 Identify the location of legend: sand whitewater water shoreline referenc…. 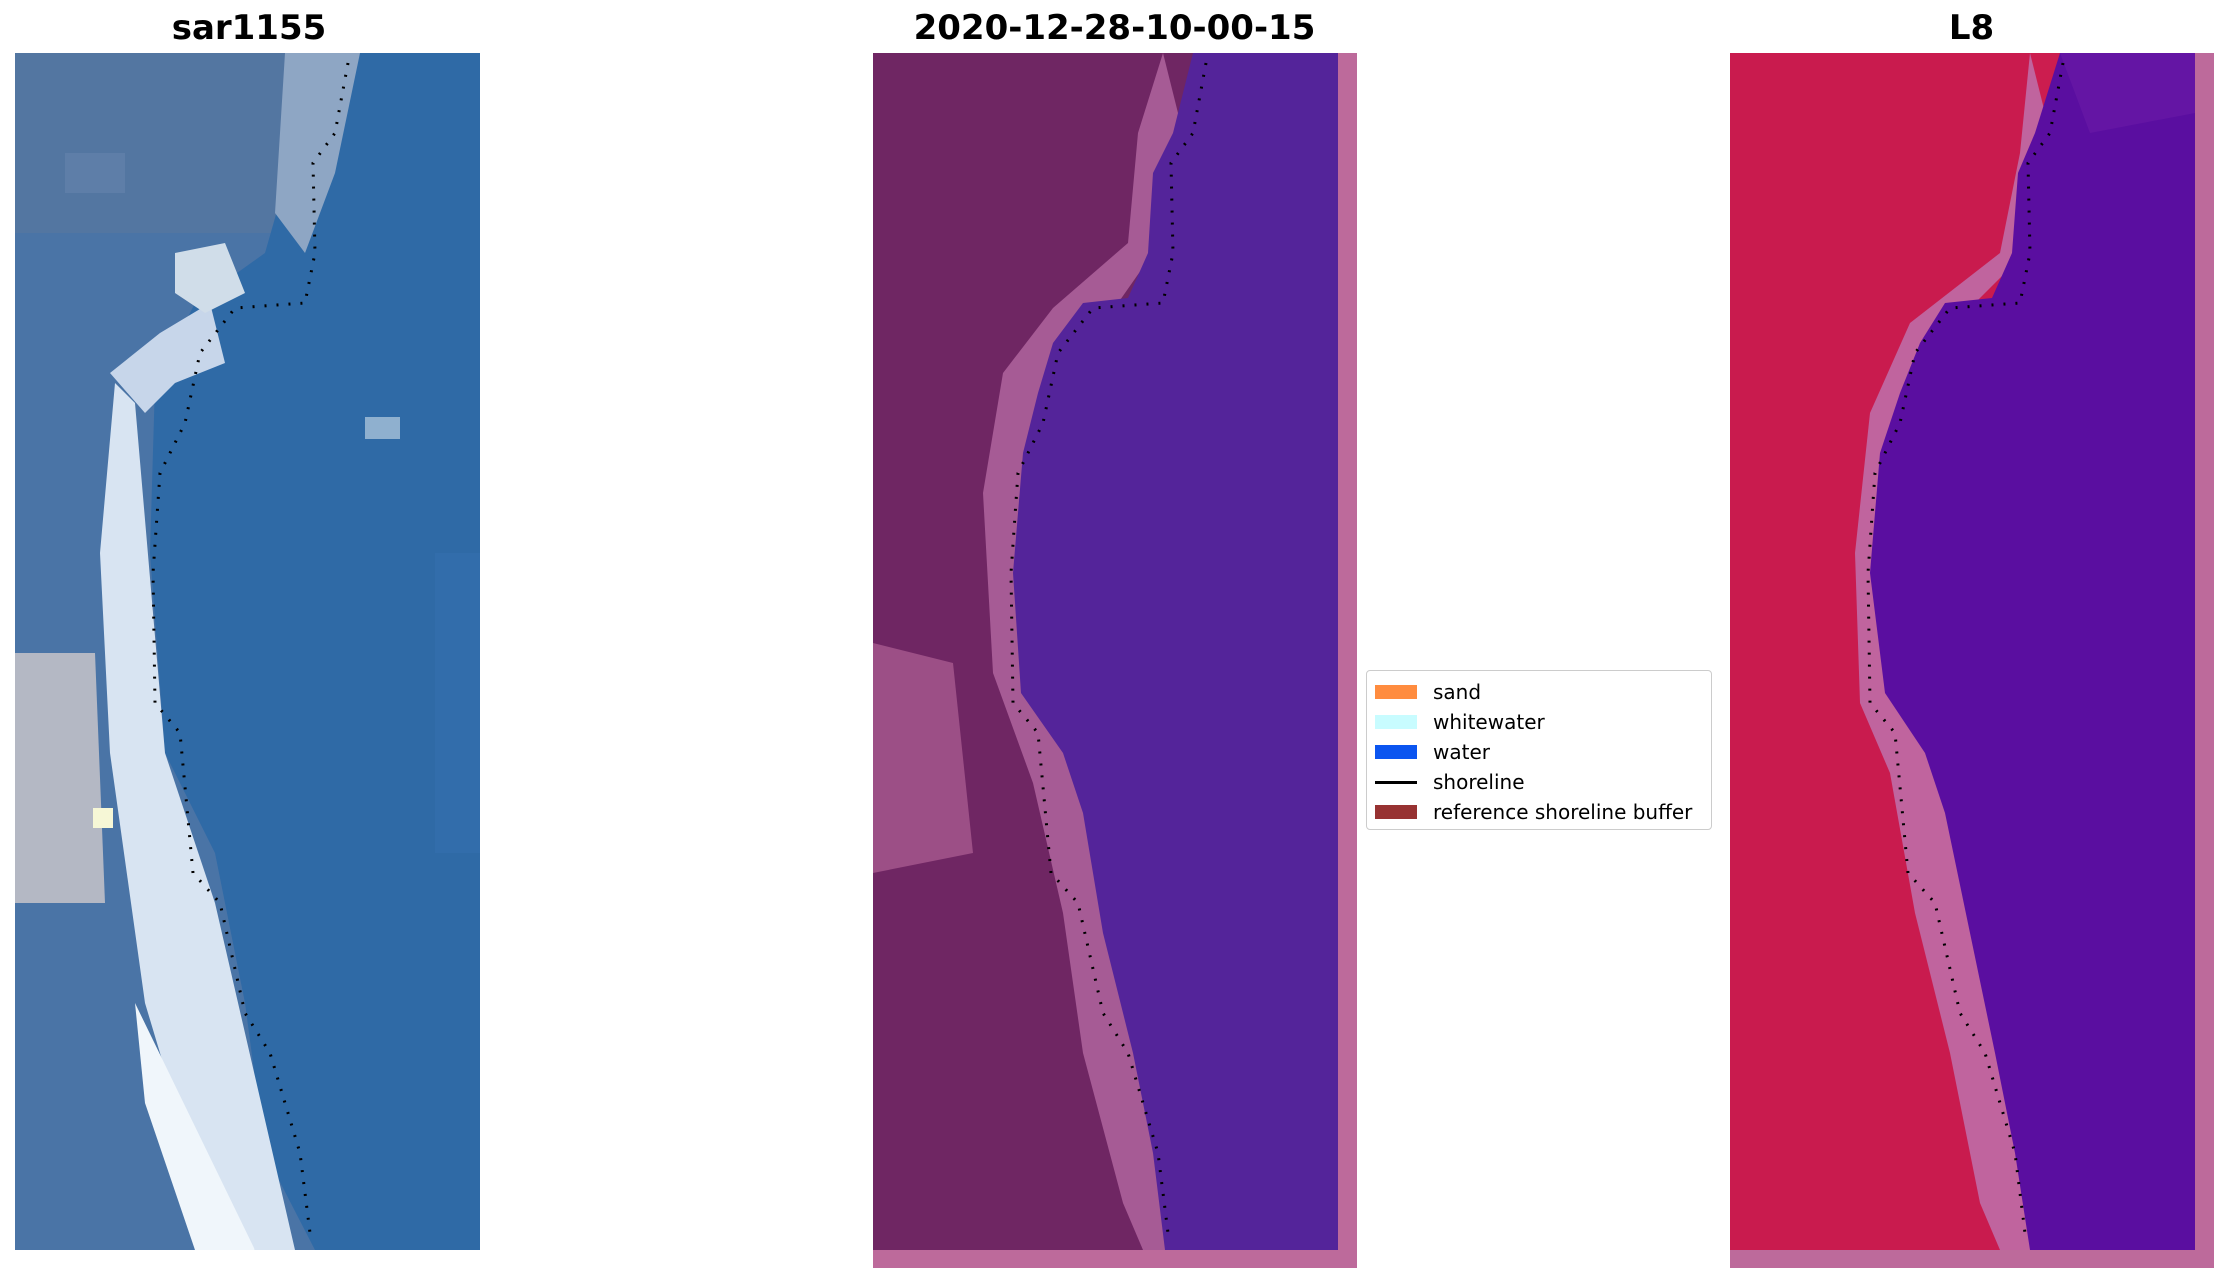
(1539, 750).